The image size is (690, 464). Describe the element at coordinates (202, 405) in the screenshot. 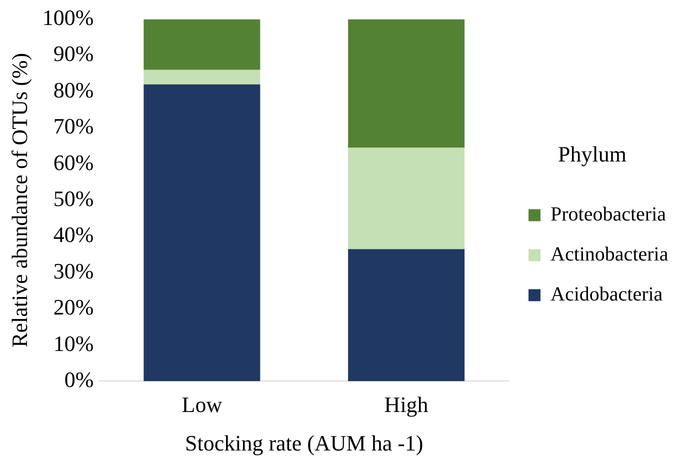

I see `x-tick-label: Low` at that location.